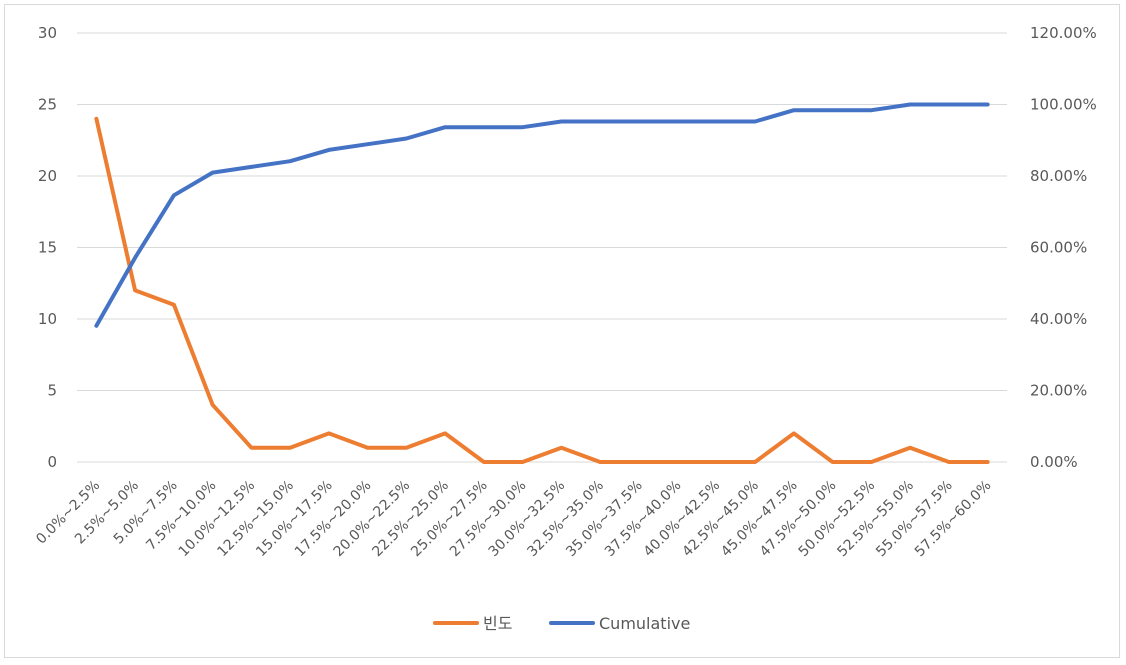 The image size is (1126, 665). What do you see at coordinates (47, 176) in the screenshot?
I see `left-tick-label: 20` at bounding box center [47, 176].